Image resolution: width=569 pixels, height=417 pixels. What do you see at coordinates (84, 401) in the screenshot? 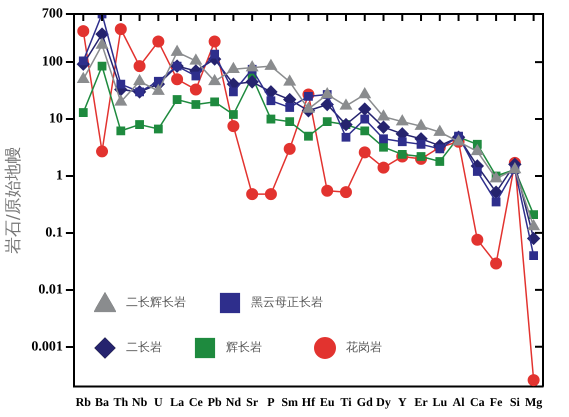
I see `x-tick-label: Rb` at bounding box center [84, 401].